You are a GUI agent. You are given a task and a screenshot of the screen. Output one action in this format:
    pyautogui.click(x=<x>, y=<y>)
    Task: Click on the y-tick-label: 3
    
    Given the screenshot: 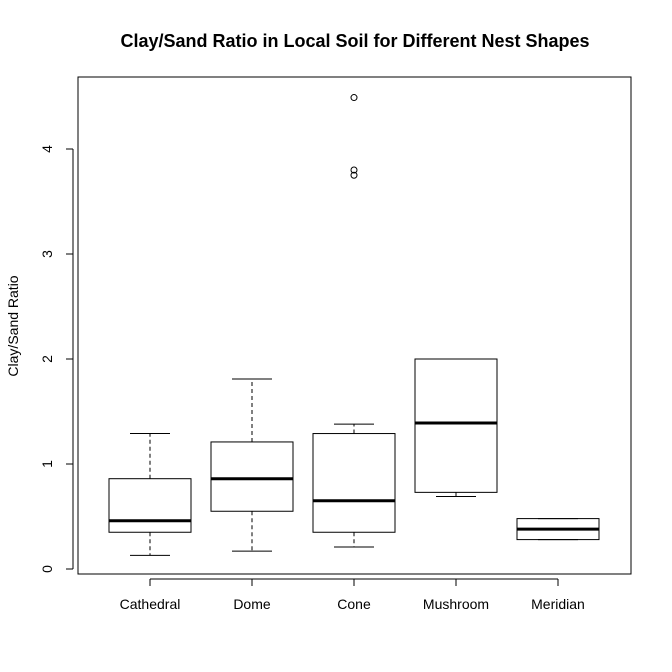 What is the action you would take?
    pyautogui.click(x=47, y=254)
    